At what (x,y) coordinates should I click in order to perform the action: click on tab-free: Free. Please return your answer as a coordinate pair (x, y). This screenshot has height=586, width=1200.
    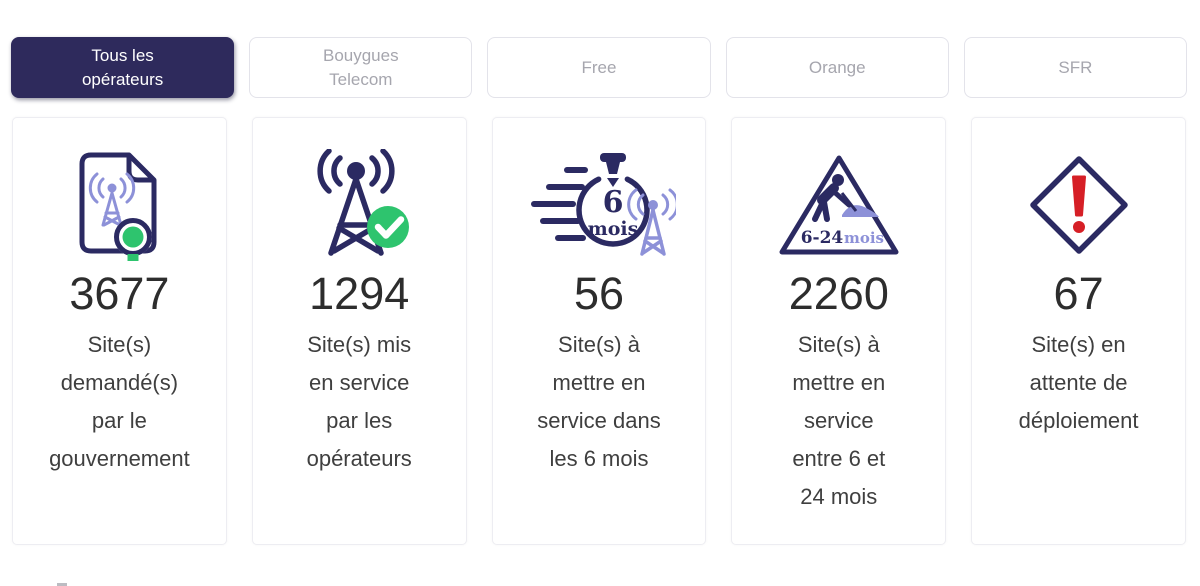
    Looking at the image, I should click on (599, 67).